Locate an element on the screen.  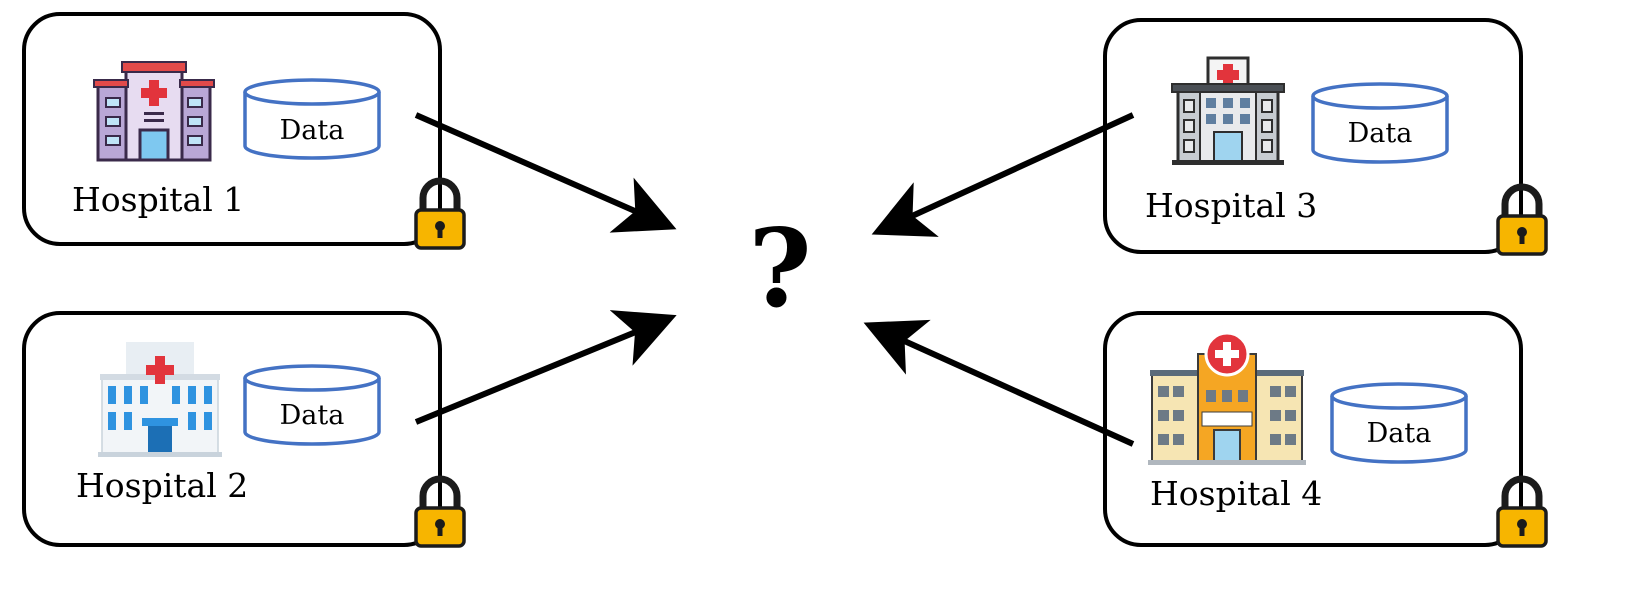
central-question-mark: ? is located at coordinates (779, 269).